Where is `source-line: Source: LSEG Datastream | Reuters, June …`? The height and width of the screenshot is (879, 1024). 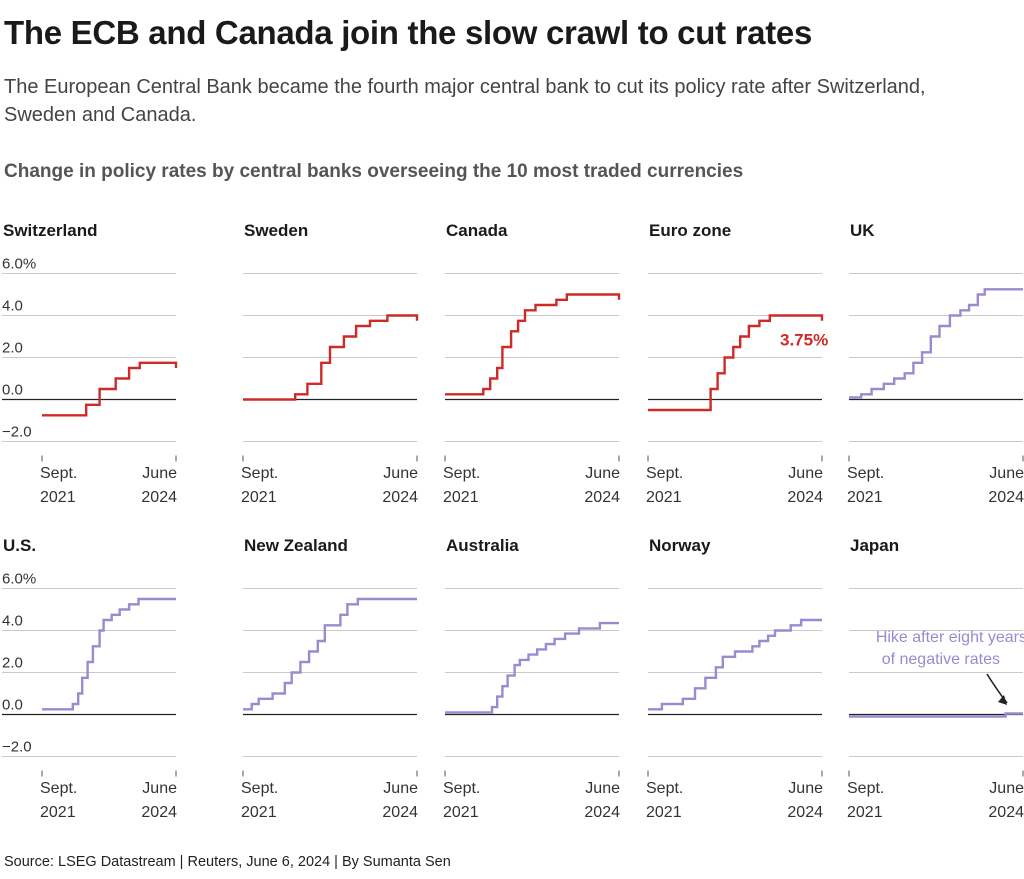
source-line: Source: LSEG Datastream | Reuters, June … is located at coordinates (227, 862).